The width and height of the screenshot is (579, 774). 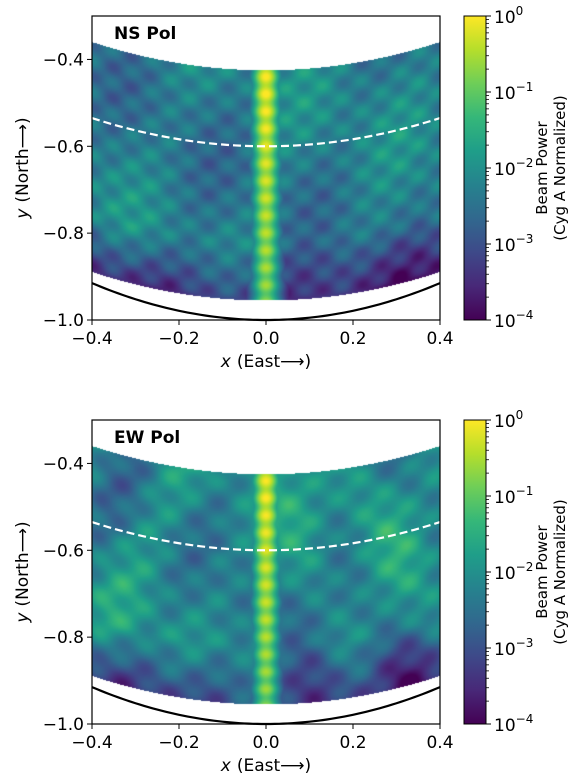 What do you see at coordinates (147, 438) in the screenshot?
I see `panel-title: EW Pol` at bounding box center [147, 438].